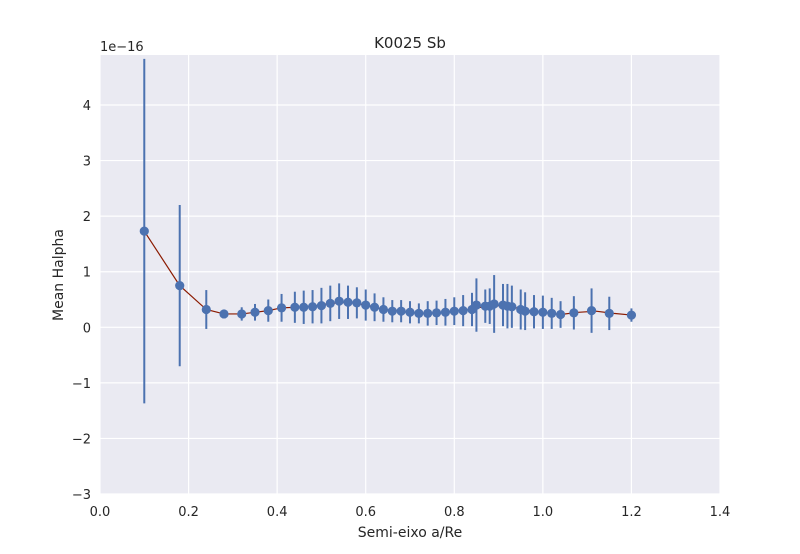 The width and height of the screenshot is (800, 554). I want to click on y-tick-label: 0, so click(87, 328).